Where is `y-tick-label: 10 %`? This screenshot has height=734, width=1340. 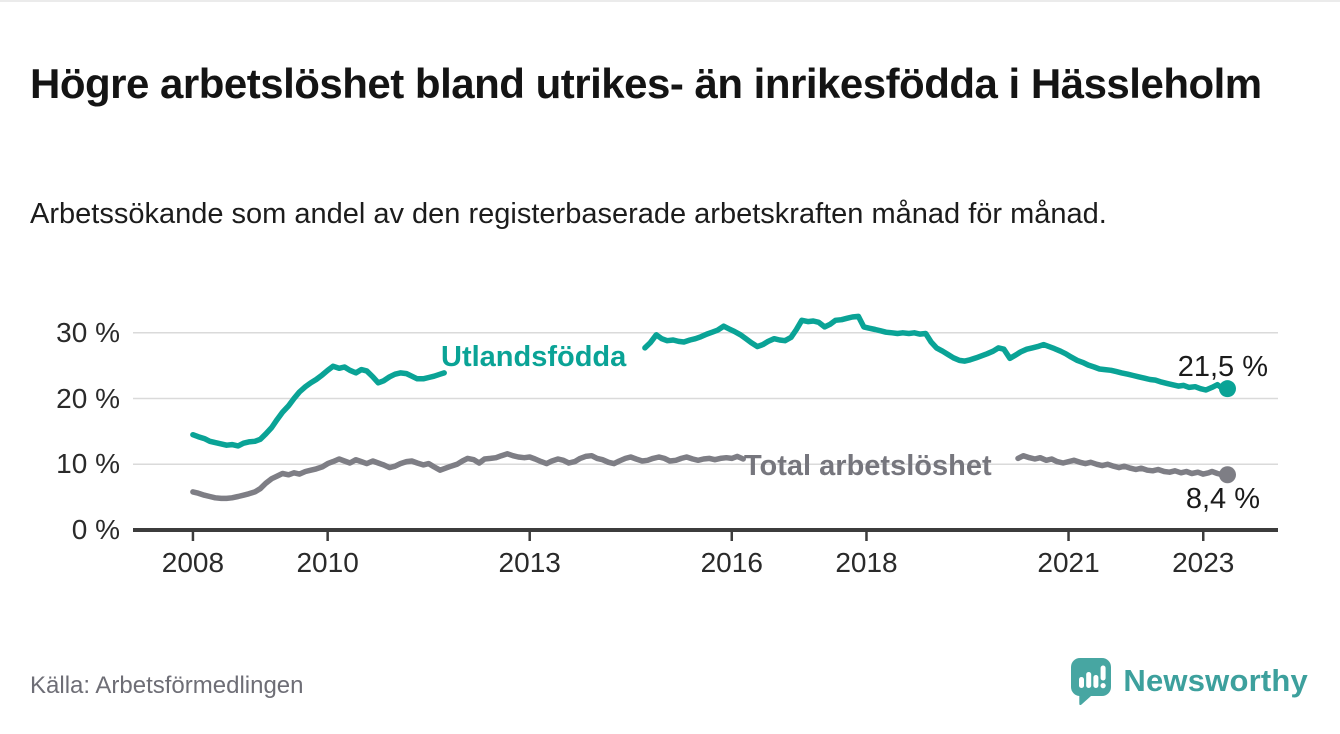 y-tick-label: 10 % is located at coordinates (88, 464).